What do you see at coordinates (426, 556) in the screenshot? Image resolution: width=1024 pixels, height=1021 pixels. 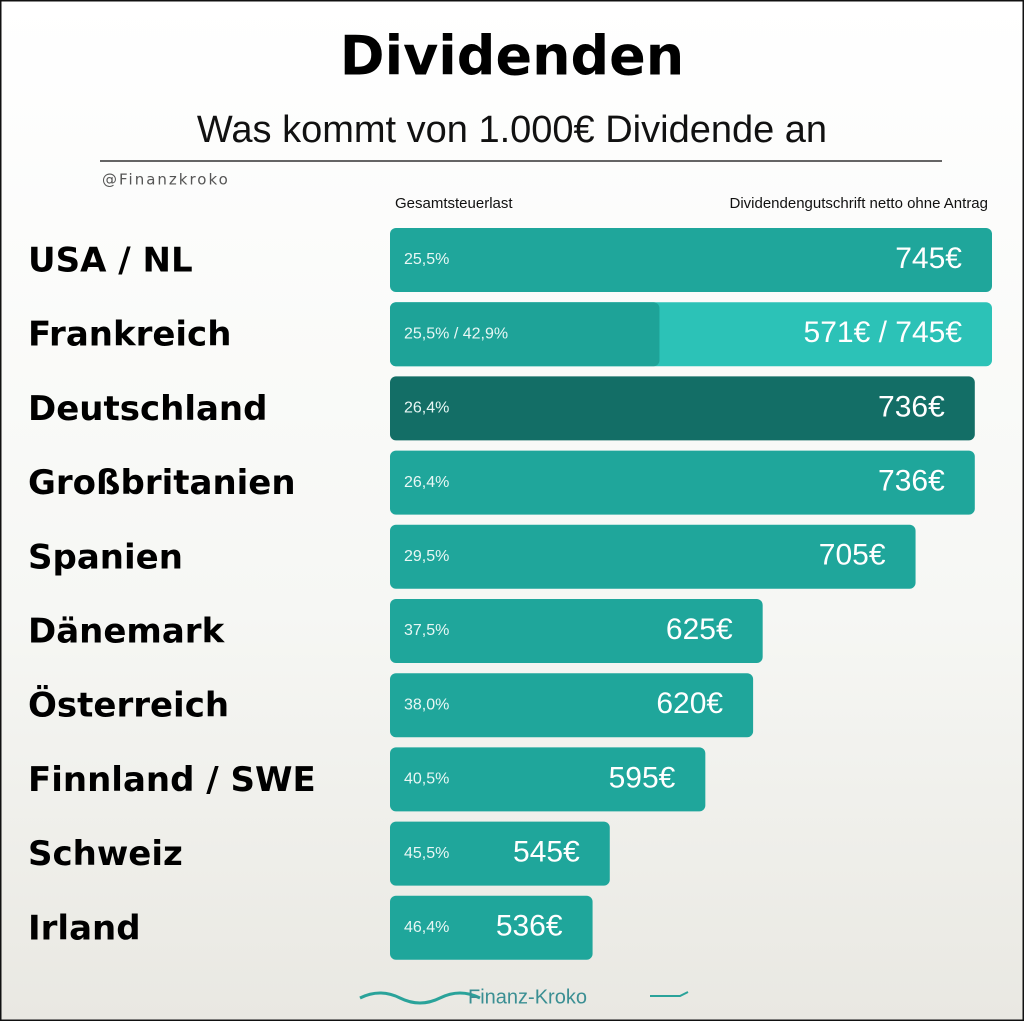 I see `tax-label: 29,5%` at bounding box center [426, 556].